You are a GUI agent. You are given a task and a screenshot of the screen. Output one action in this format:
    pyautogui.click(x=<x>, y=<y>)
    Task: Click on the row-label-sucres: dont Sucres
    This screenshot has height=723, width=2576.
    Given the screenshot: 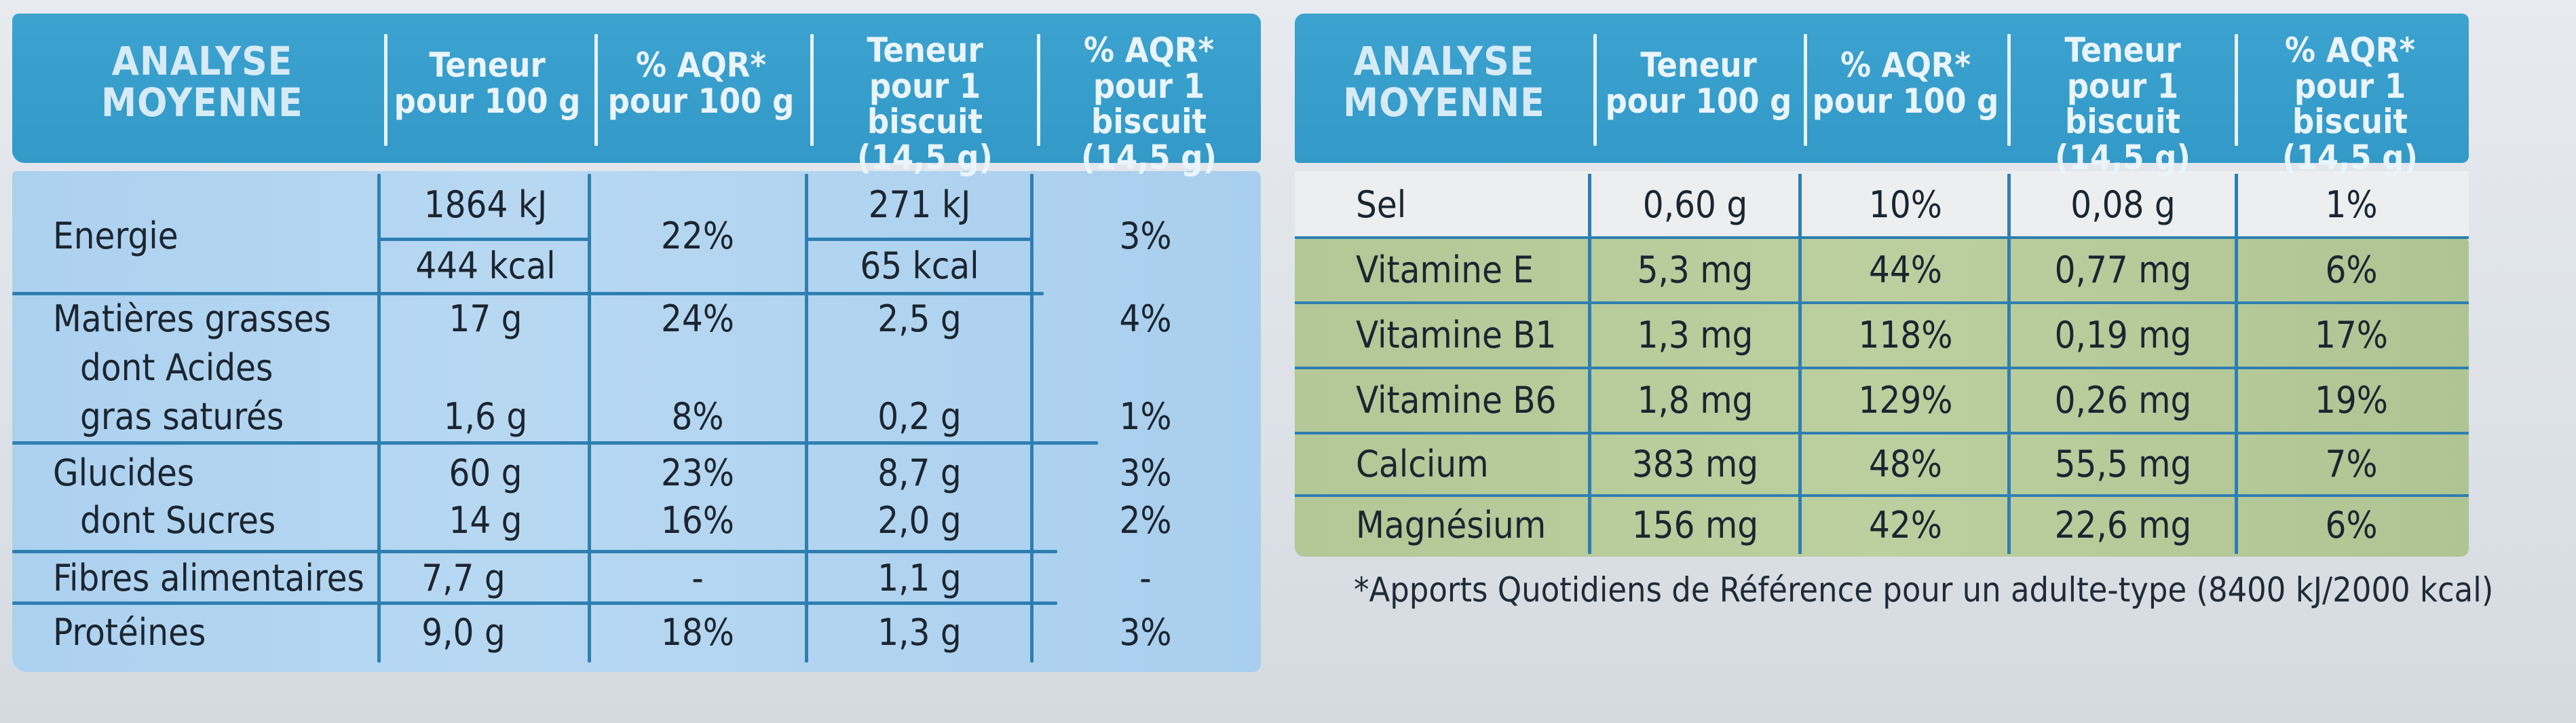 What is the action you would take?
    pyautogui.click(x=178, y=520)
    